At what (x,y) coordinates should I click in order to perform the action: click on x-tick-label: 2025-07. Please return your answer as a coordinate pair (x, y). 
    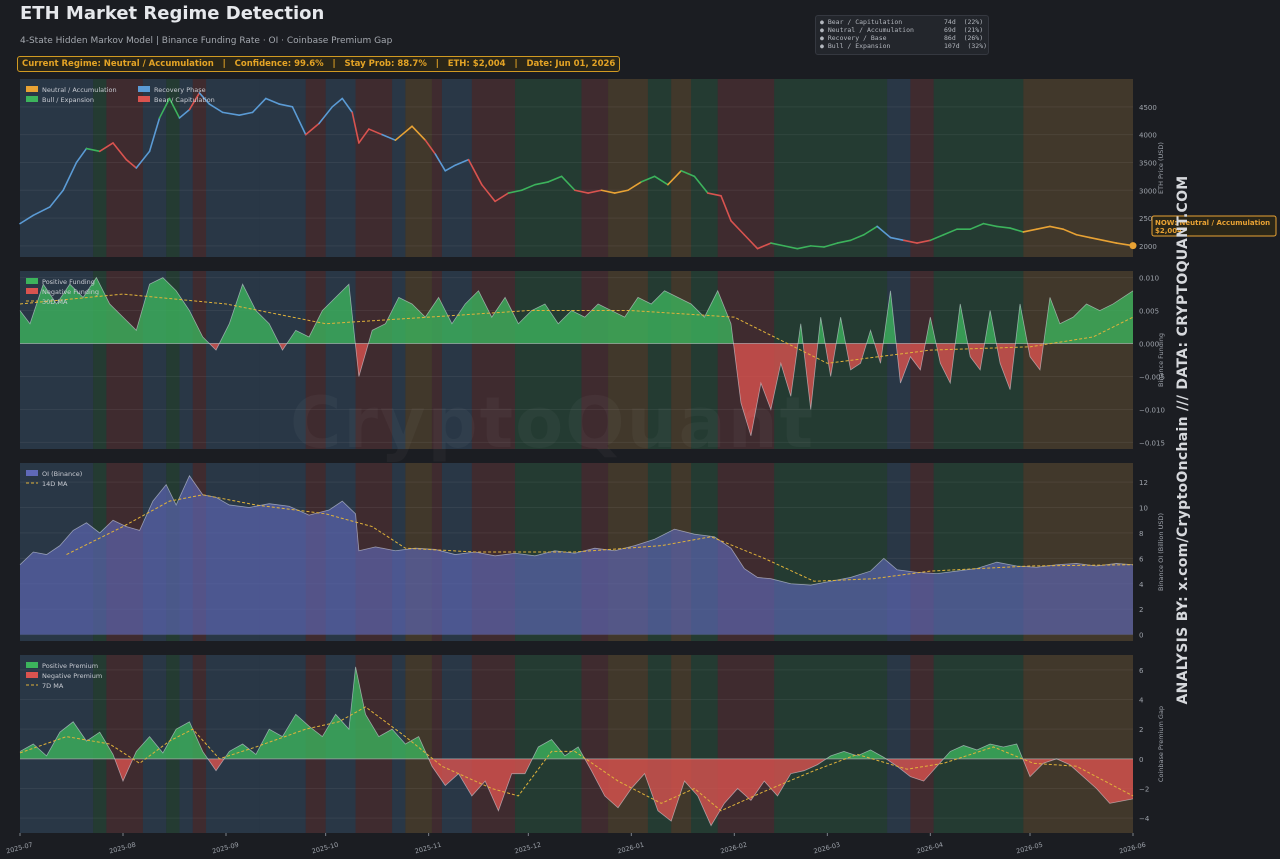
    Looking at the image, I should click on (19, 848).